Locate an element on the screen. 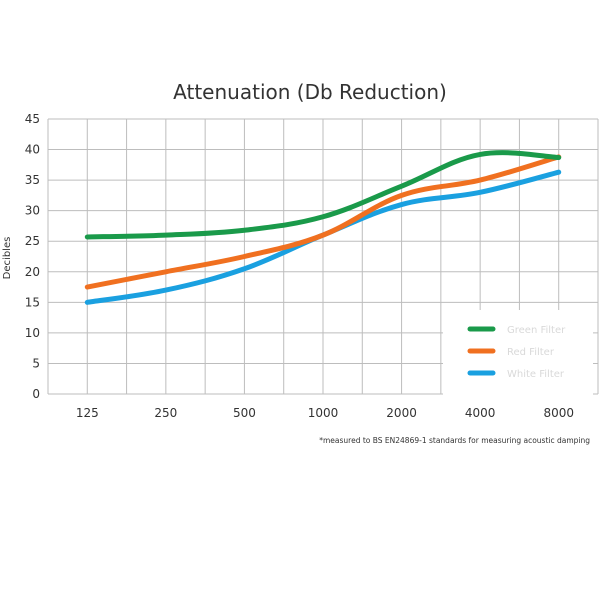 The width and height of the screenshot is (600, 600). y-tick-label: 5 is located at coordinates (36, 363).